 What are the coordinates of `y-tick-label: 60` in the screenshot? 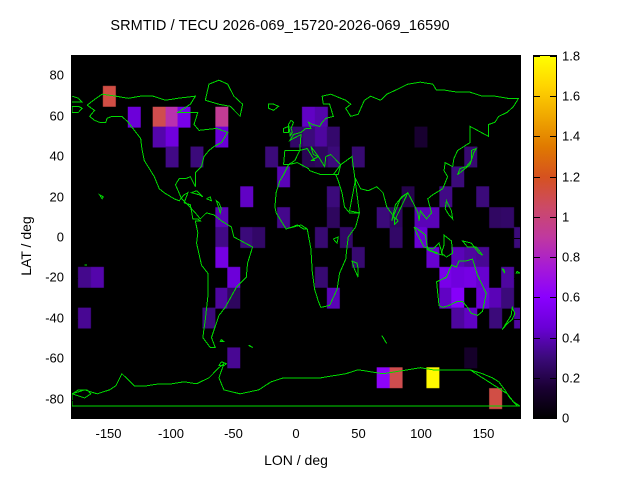 It's located at (56, 116).